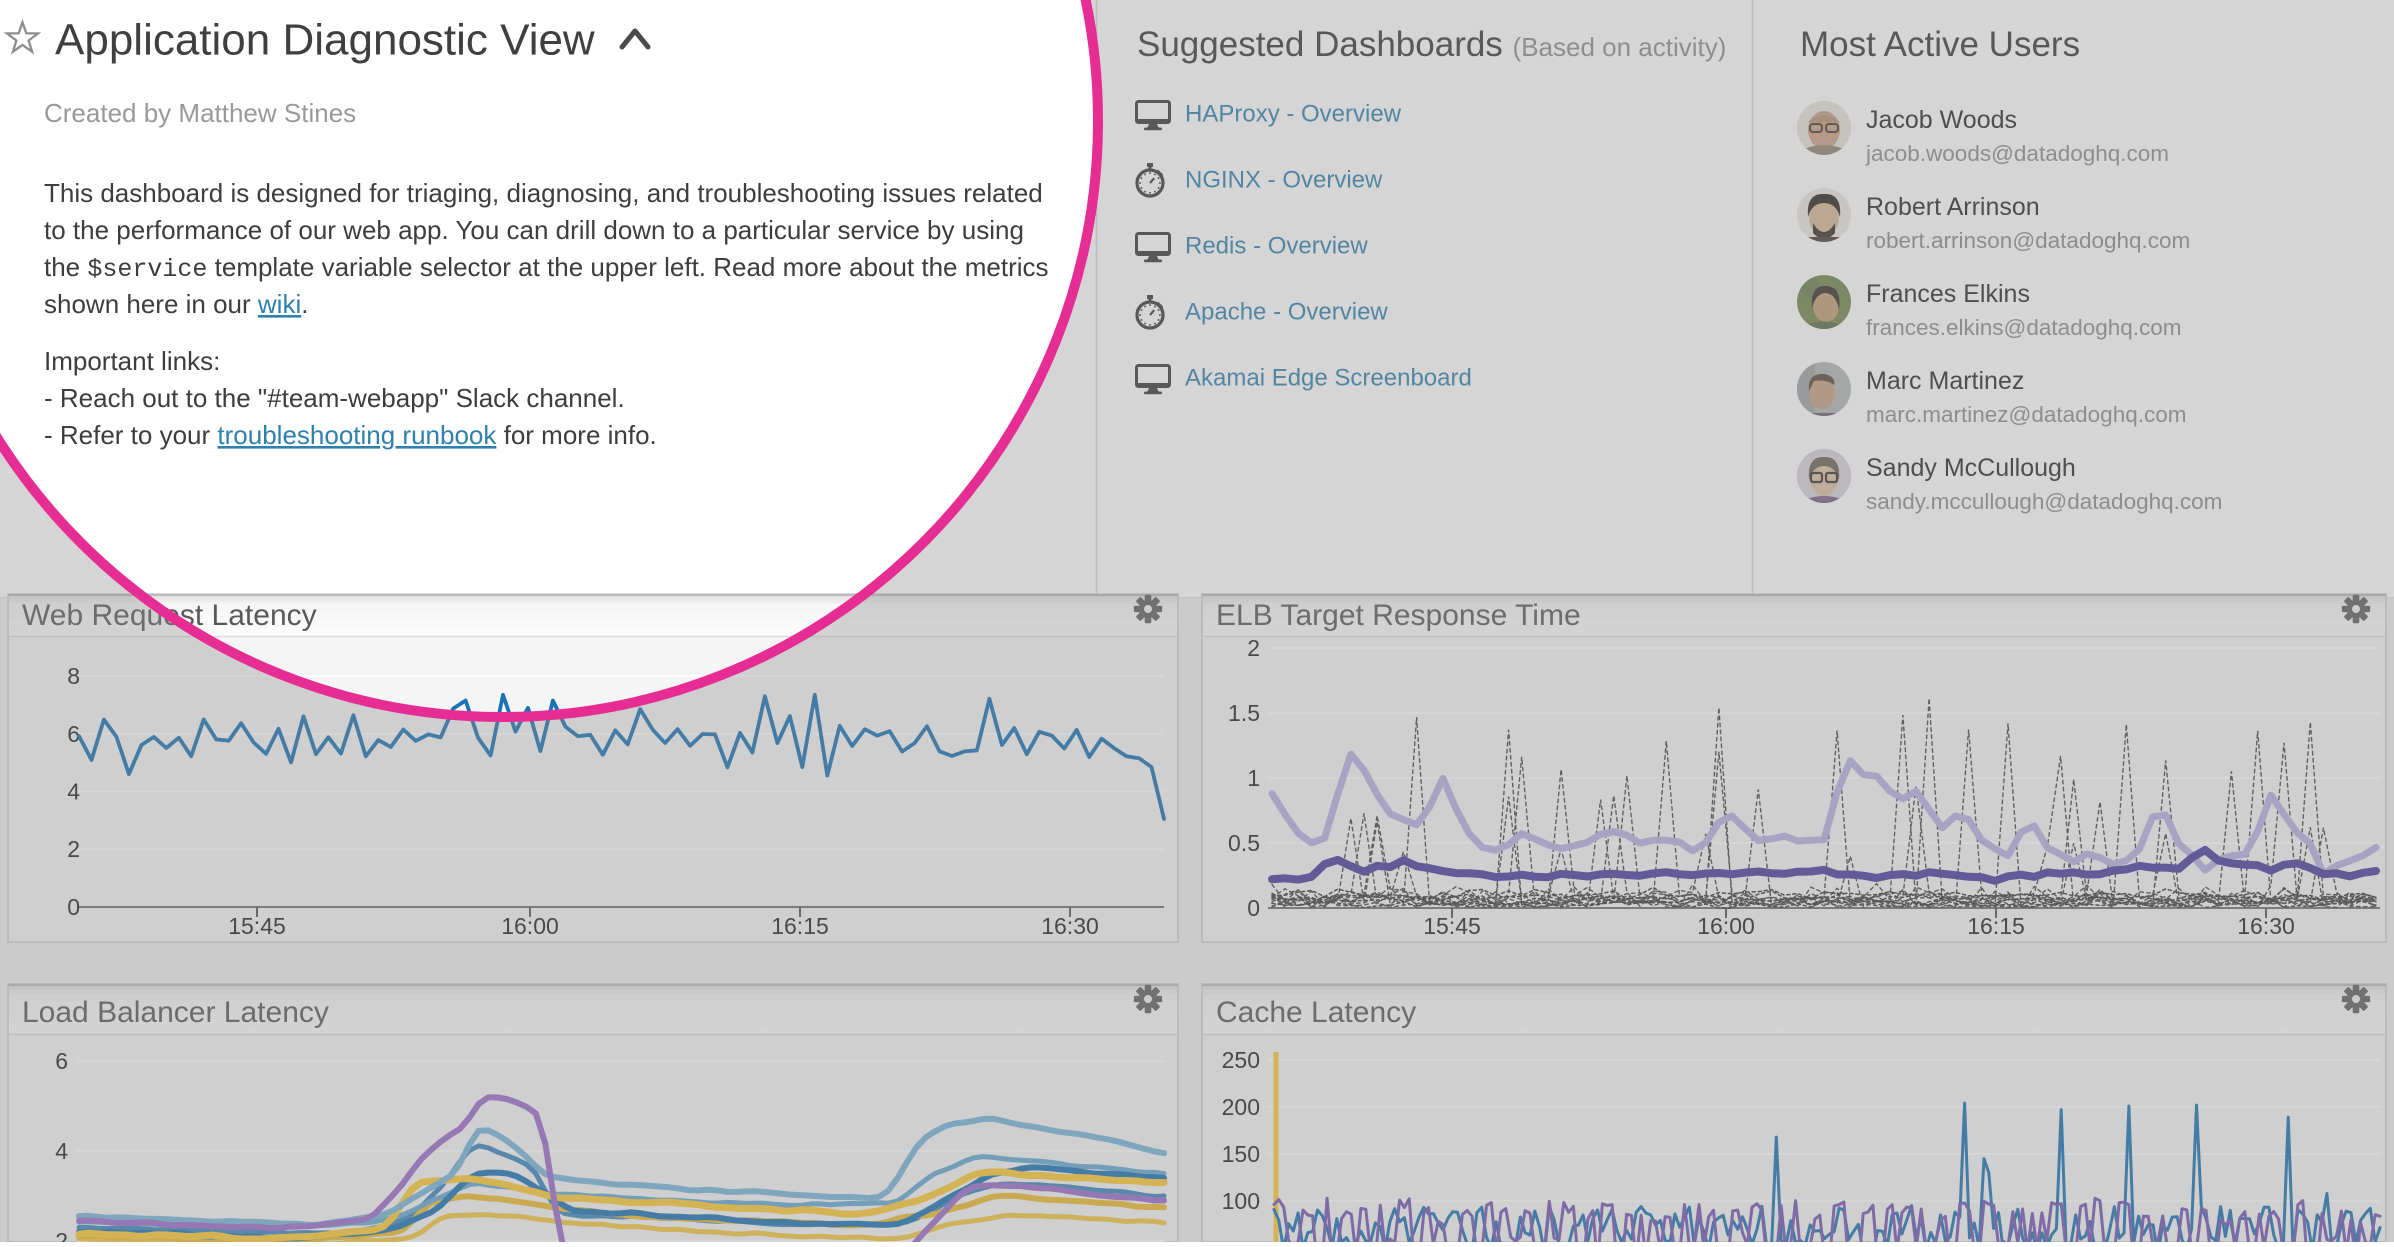 The height and width of the screenshot is (1247, 2394). I want to click on svg-text: shown here in our wiki., so click(176, 304).